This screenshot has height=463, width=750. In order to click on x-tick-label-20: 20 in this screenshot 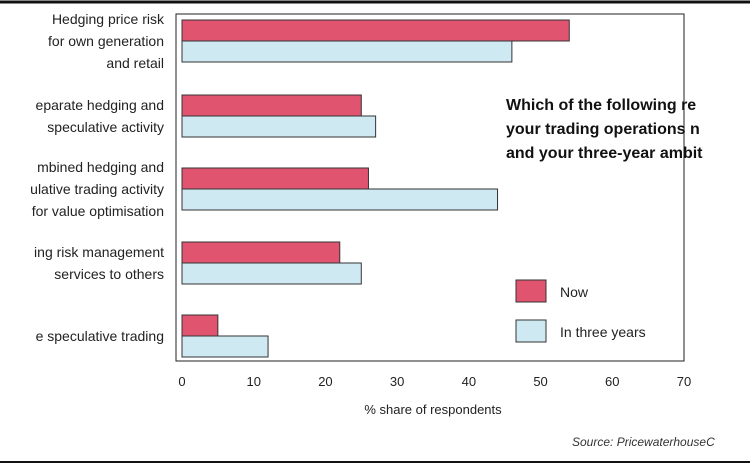, I will do `click(325, 381)`.